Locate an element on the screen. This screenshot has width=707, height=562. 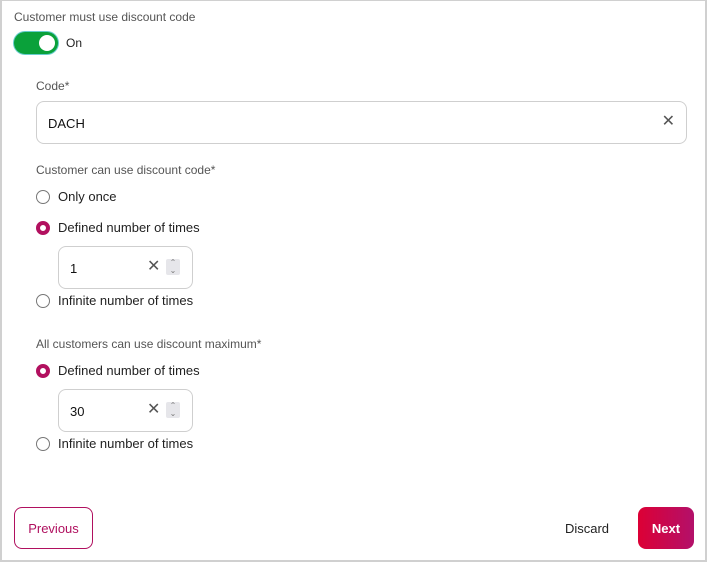
radio-max-defined-times: Defined number of times is located at coordinates (118, 370).